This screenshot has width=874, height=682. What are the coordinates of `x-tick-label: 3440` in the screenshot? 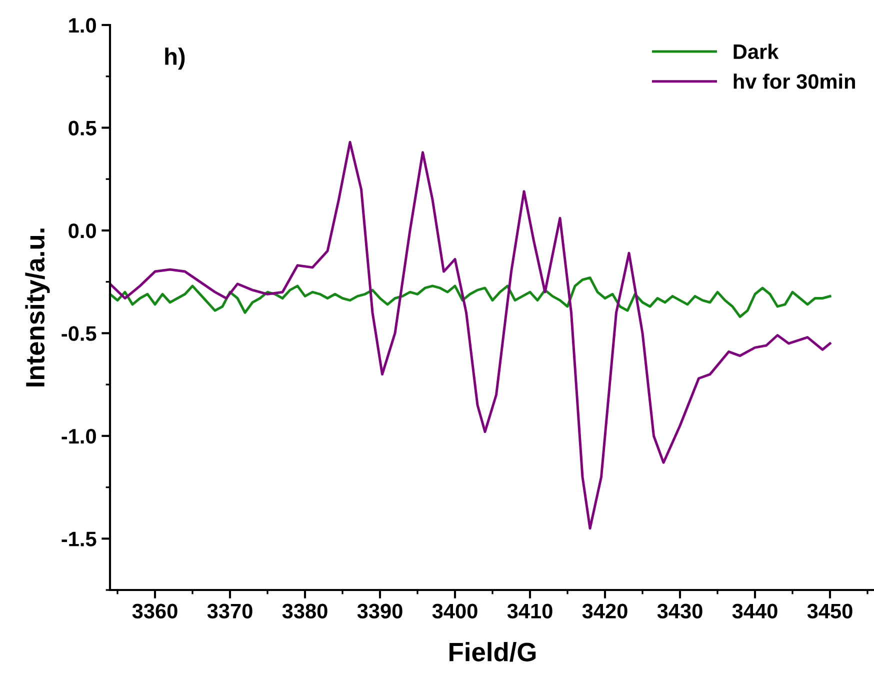 It's located at (755, 611).